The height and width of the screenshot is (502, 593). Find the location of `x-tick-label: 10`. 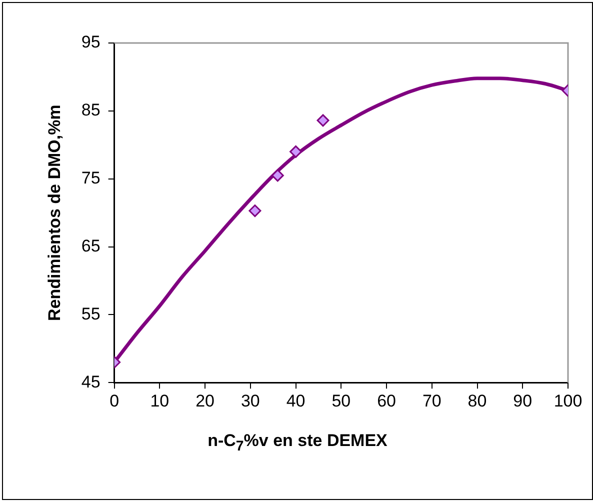

x-tick-label: 10 is located at coordinates (160, 400).